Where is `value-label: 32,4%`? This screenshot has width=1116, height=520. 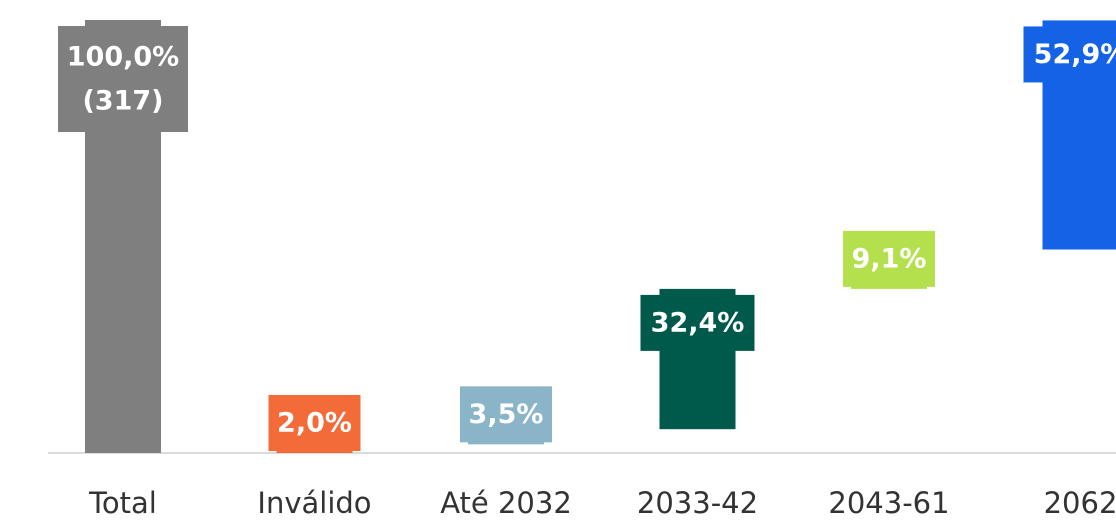 value-label: 32,4% is located at coordinates (698, 322).